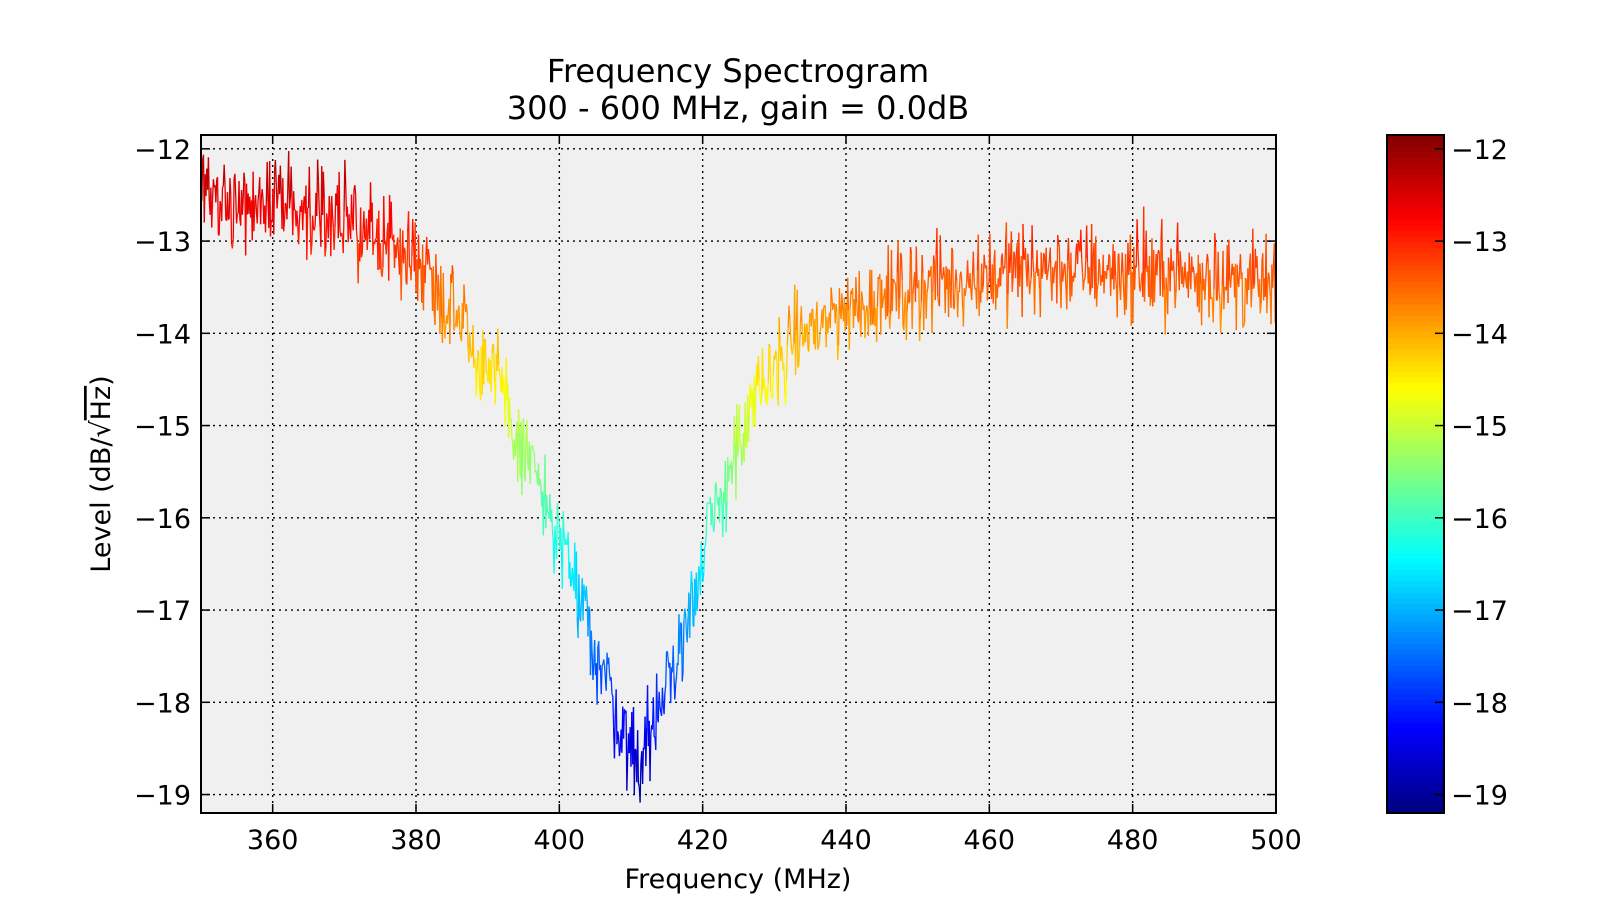  Describe the element at coordinates (416, 840) in the screenshot. I see `x-tick-label: 380` at that location.